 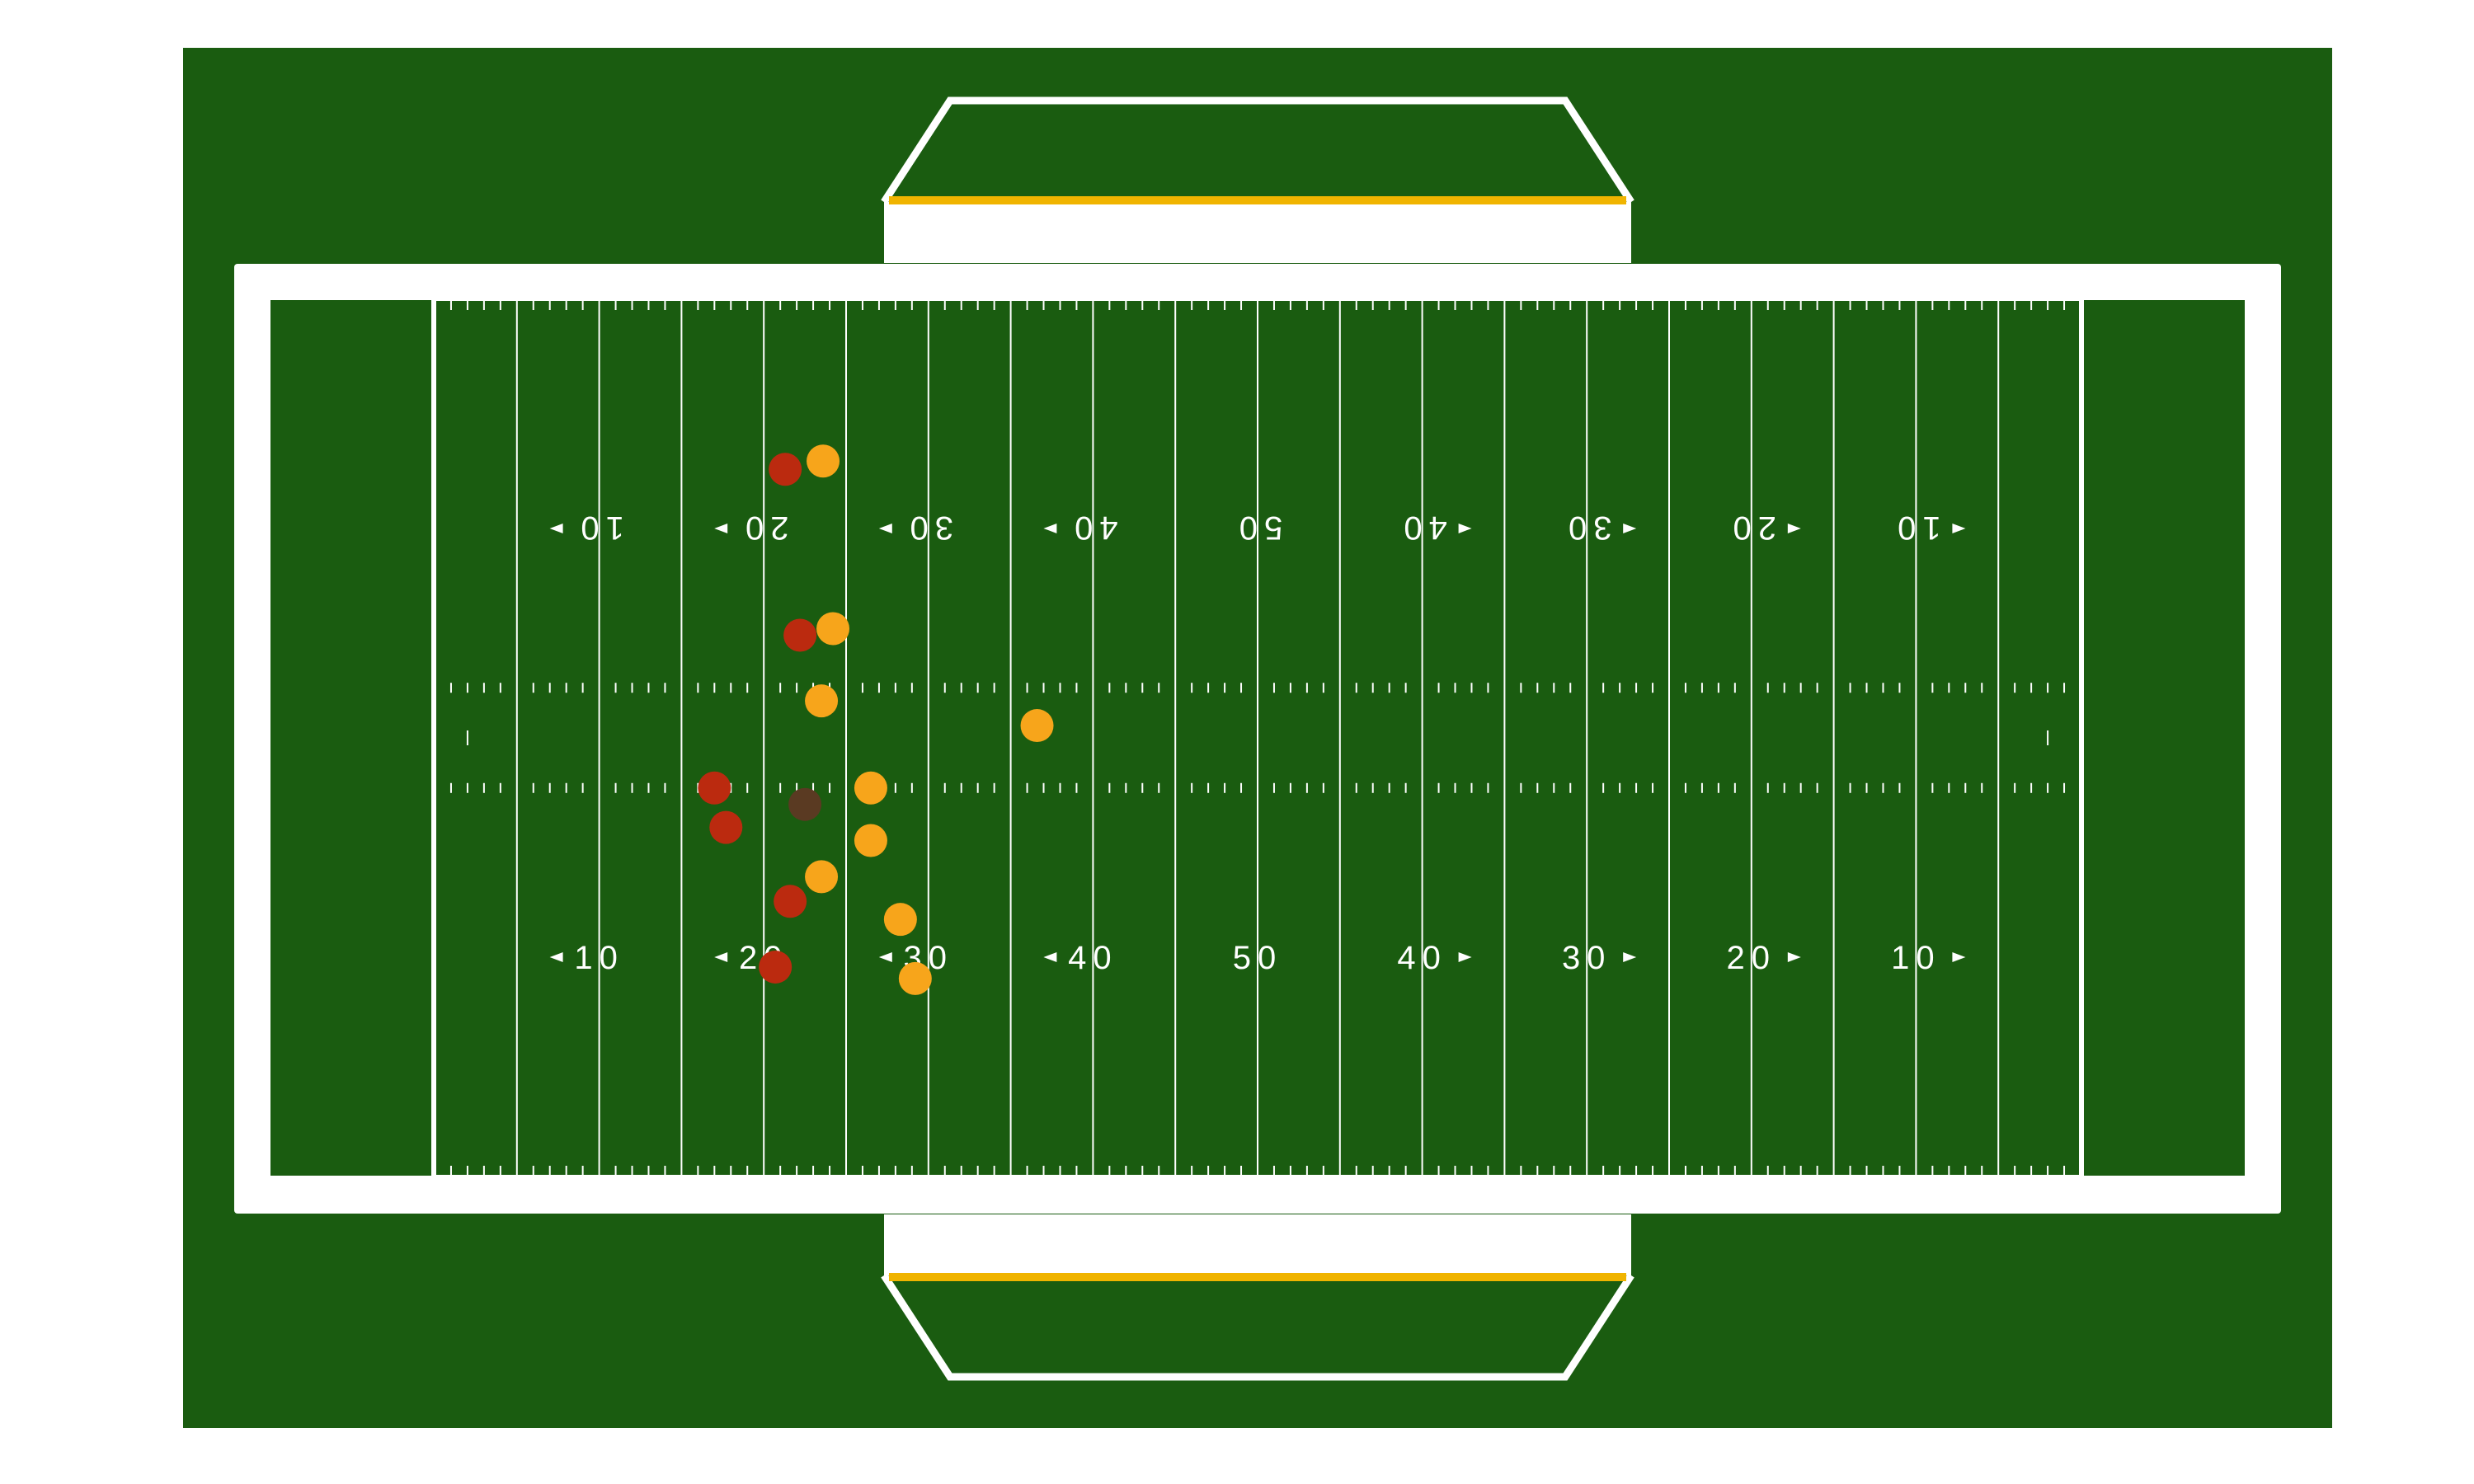 I want to click on apron-bottom, so click(x=1257, y=1244).